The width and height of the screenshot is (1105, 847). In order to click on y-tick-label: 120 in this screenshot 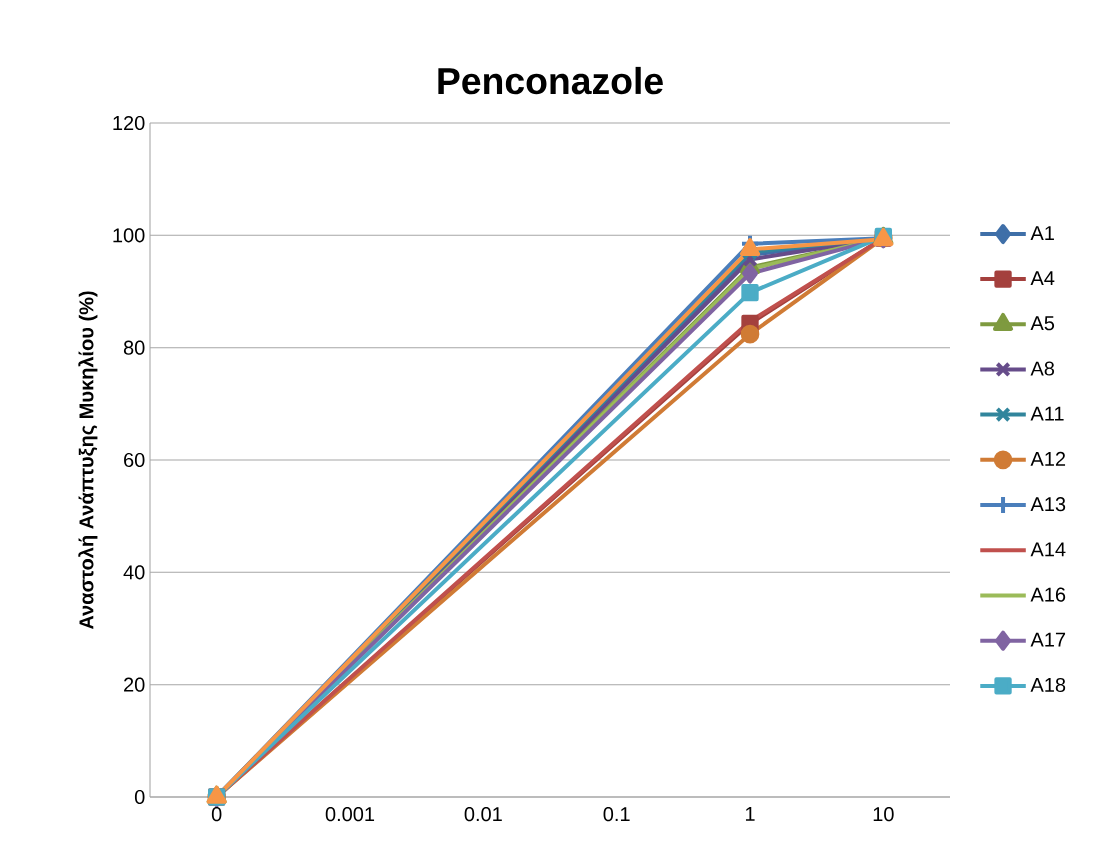, I will do `click(129, 123)`.